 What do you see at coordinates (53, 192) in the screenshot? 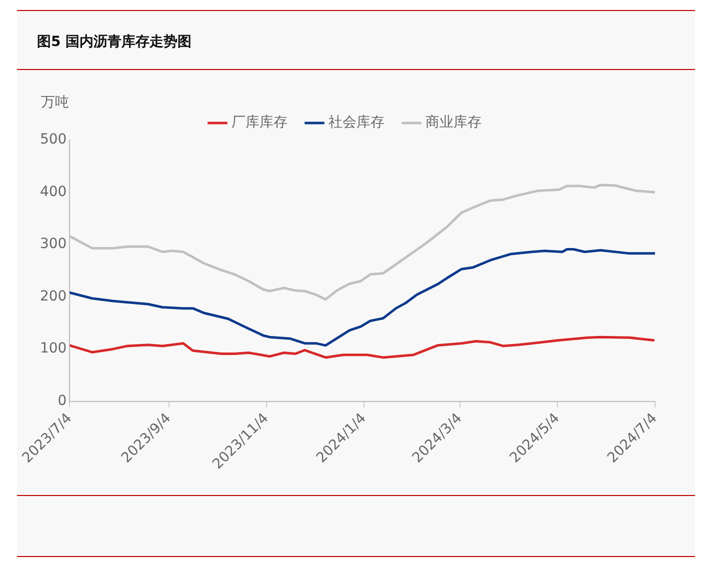
I see `y-tick-label: 400` at bounding box center [53, 192].